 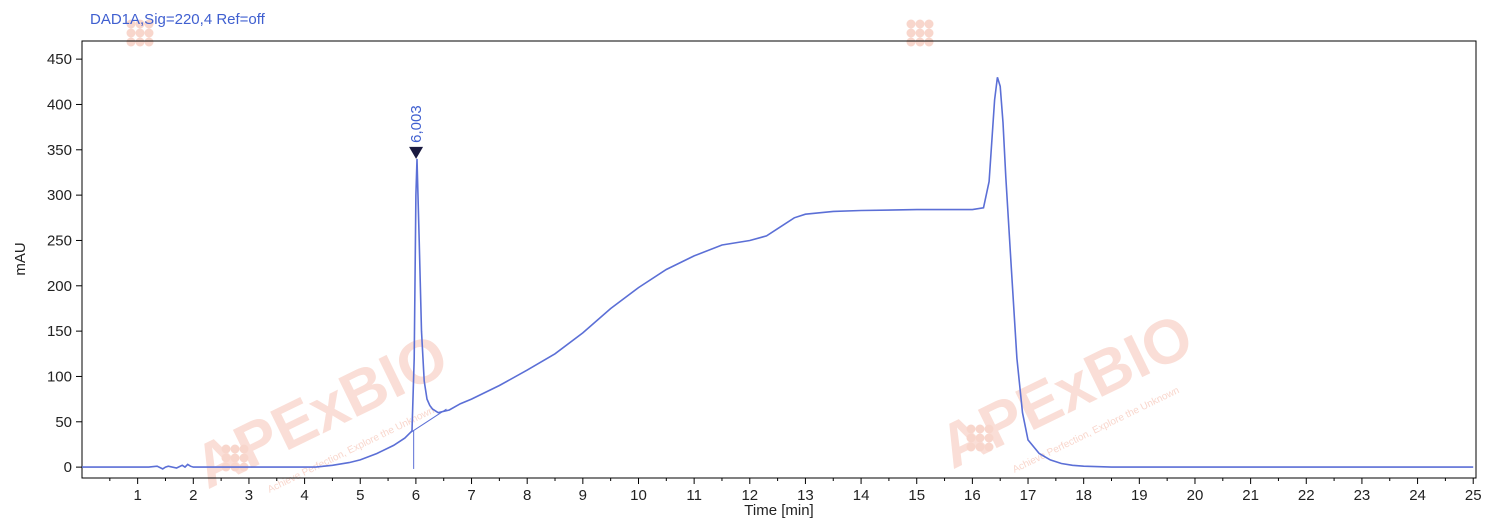 I want to click on x-tick-label: 18, so click(x=1083, y=495).